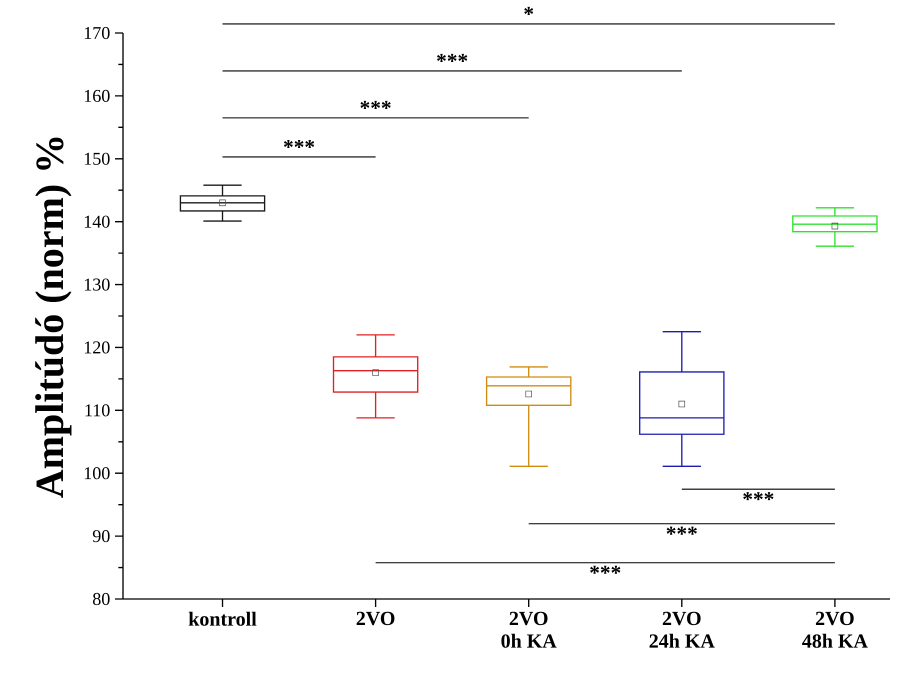 This screenshot has height=676, width=900. Describe the element at coordinates (97, 96) in the screenshot. I see `y-tick-label: 160` at that location.